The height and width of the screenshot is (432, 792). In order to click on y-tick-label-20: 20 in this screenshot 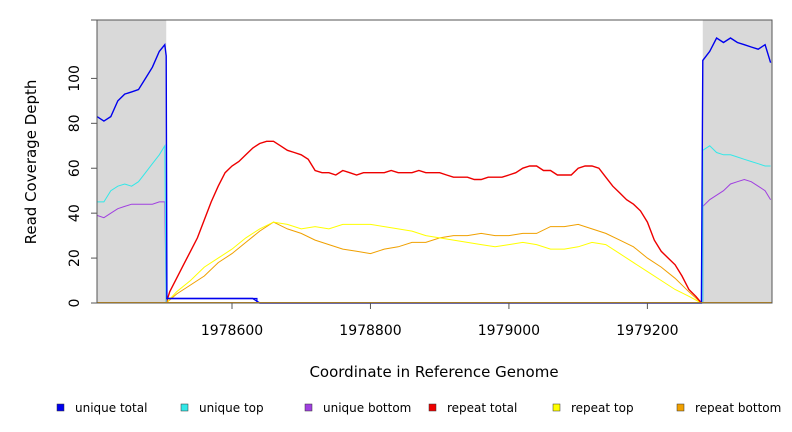, I will do `click(75, 258)`.